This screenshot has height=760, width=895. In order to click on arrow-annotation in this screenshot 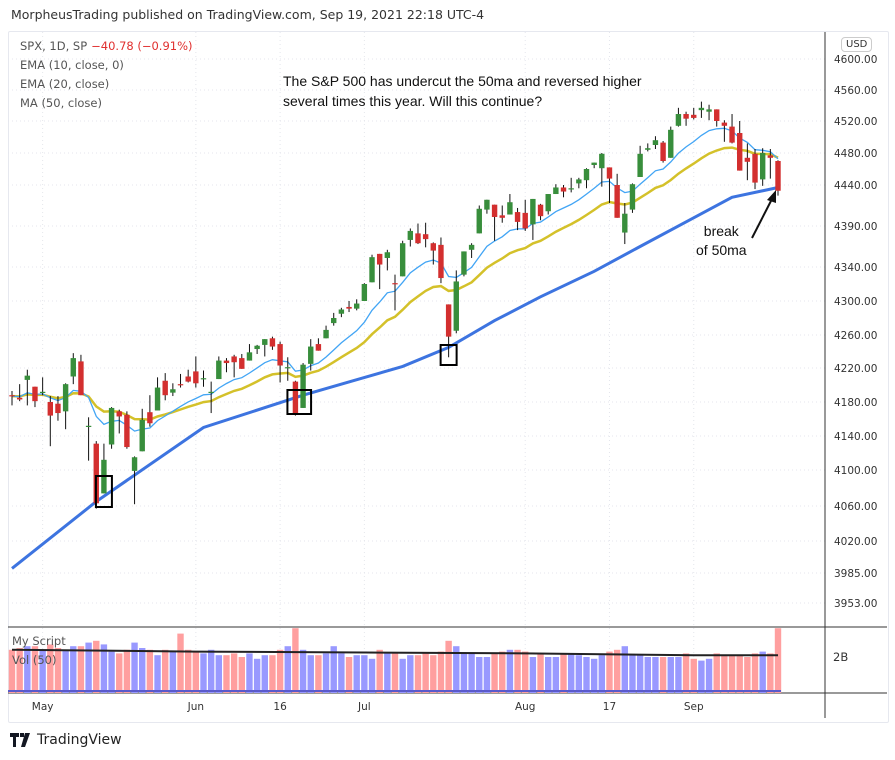, I will do `click(763, 214)`.